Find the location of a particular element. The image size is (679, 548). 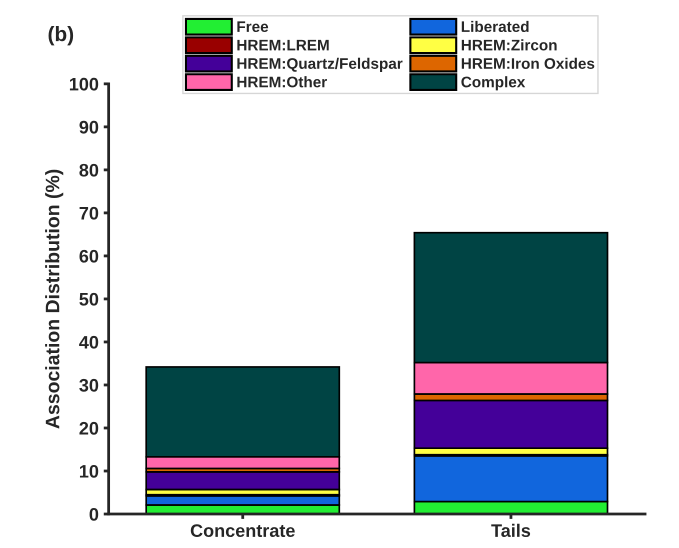

legend-label: Free is located at coordinates (252, 26).